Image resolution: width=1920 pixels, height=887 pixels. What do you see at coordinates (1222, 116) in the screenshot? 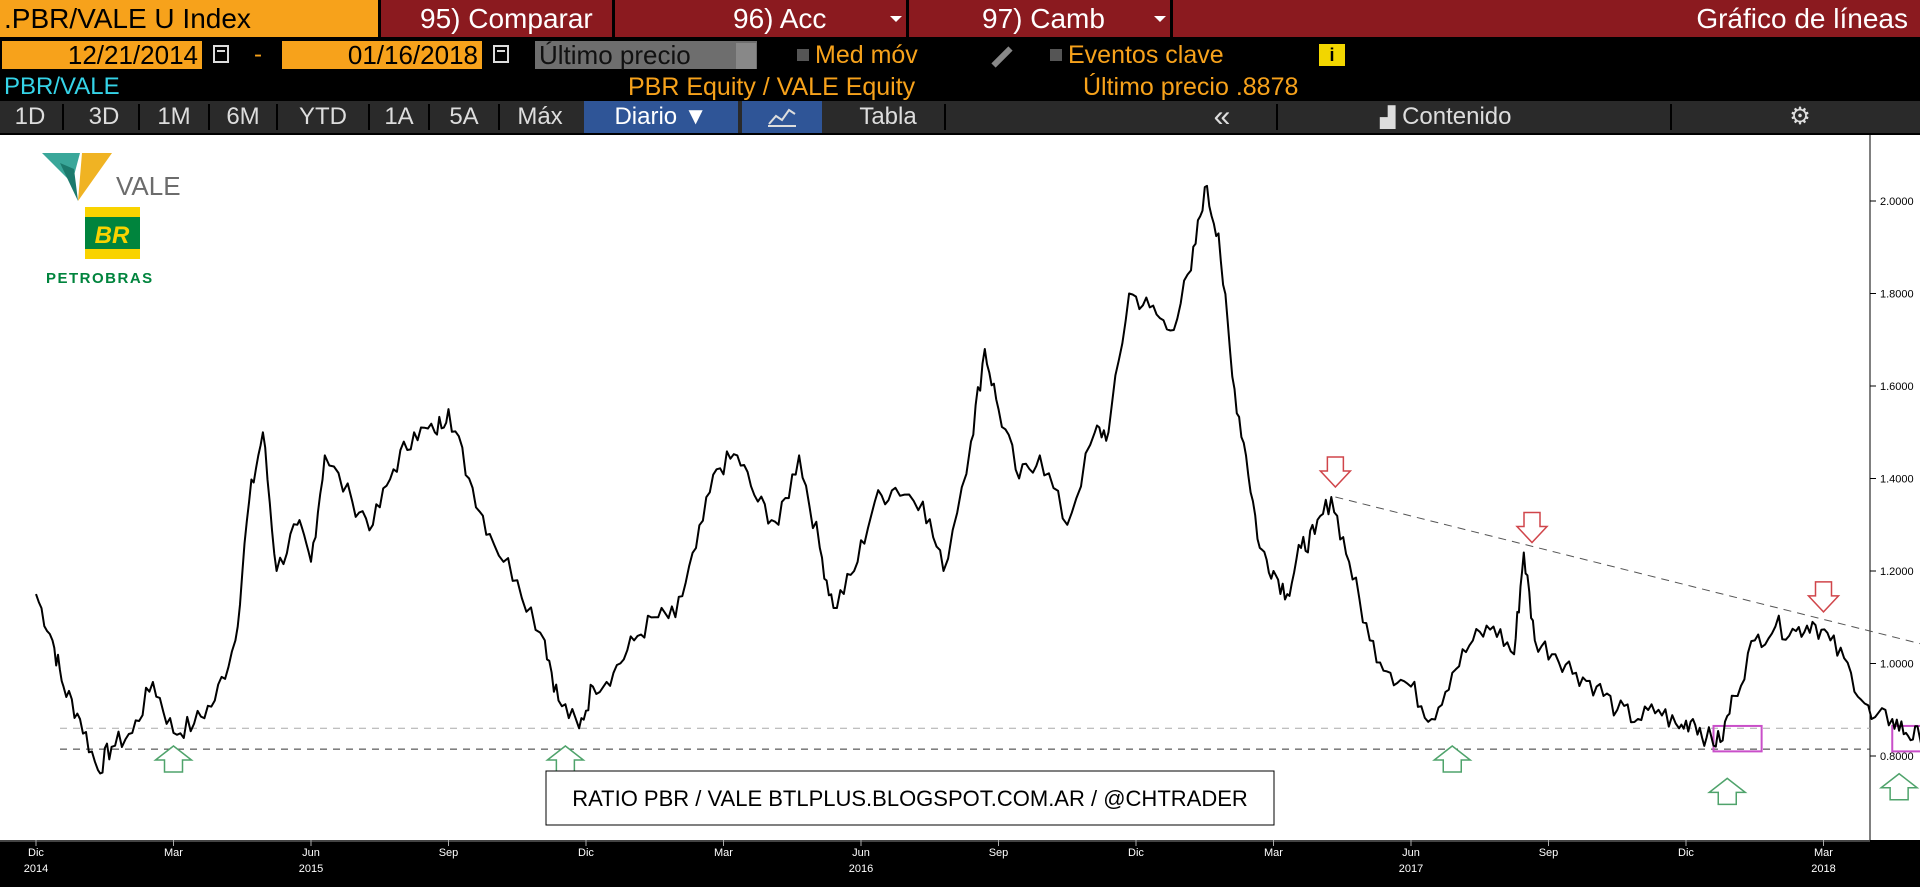
I see `collapse-icon: «` at bounding box center [1222, 116].